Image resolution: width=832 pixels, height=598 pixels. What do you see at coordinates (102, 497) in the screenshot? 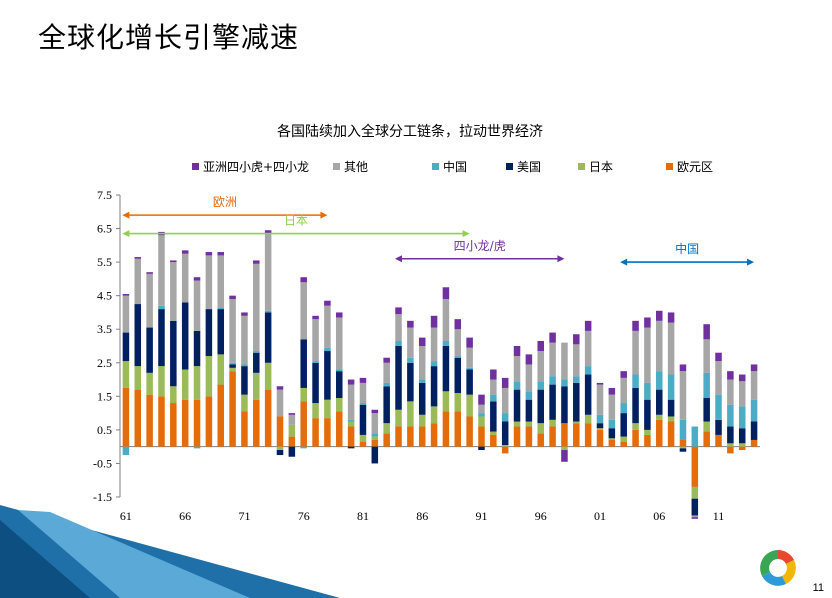
I see `y-tick-label: -1.5` at bounding box center [102, 497].